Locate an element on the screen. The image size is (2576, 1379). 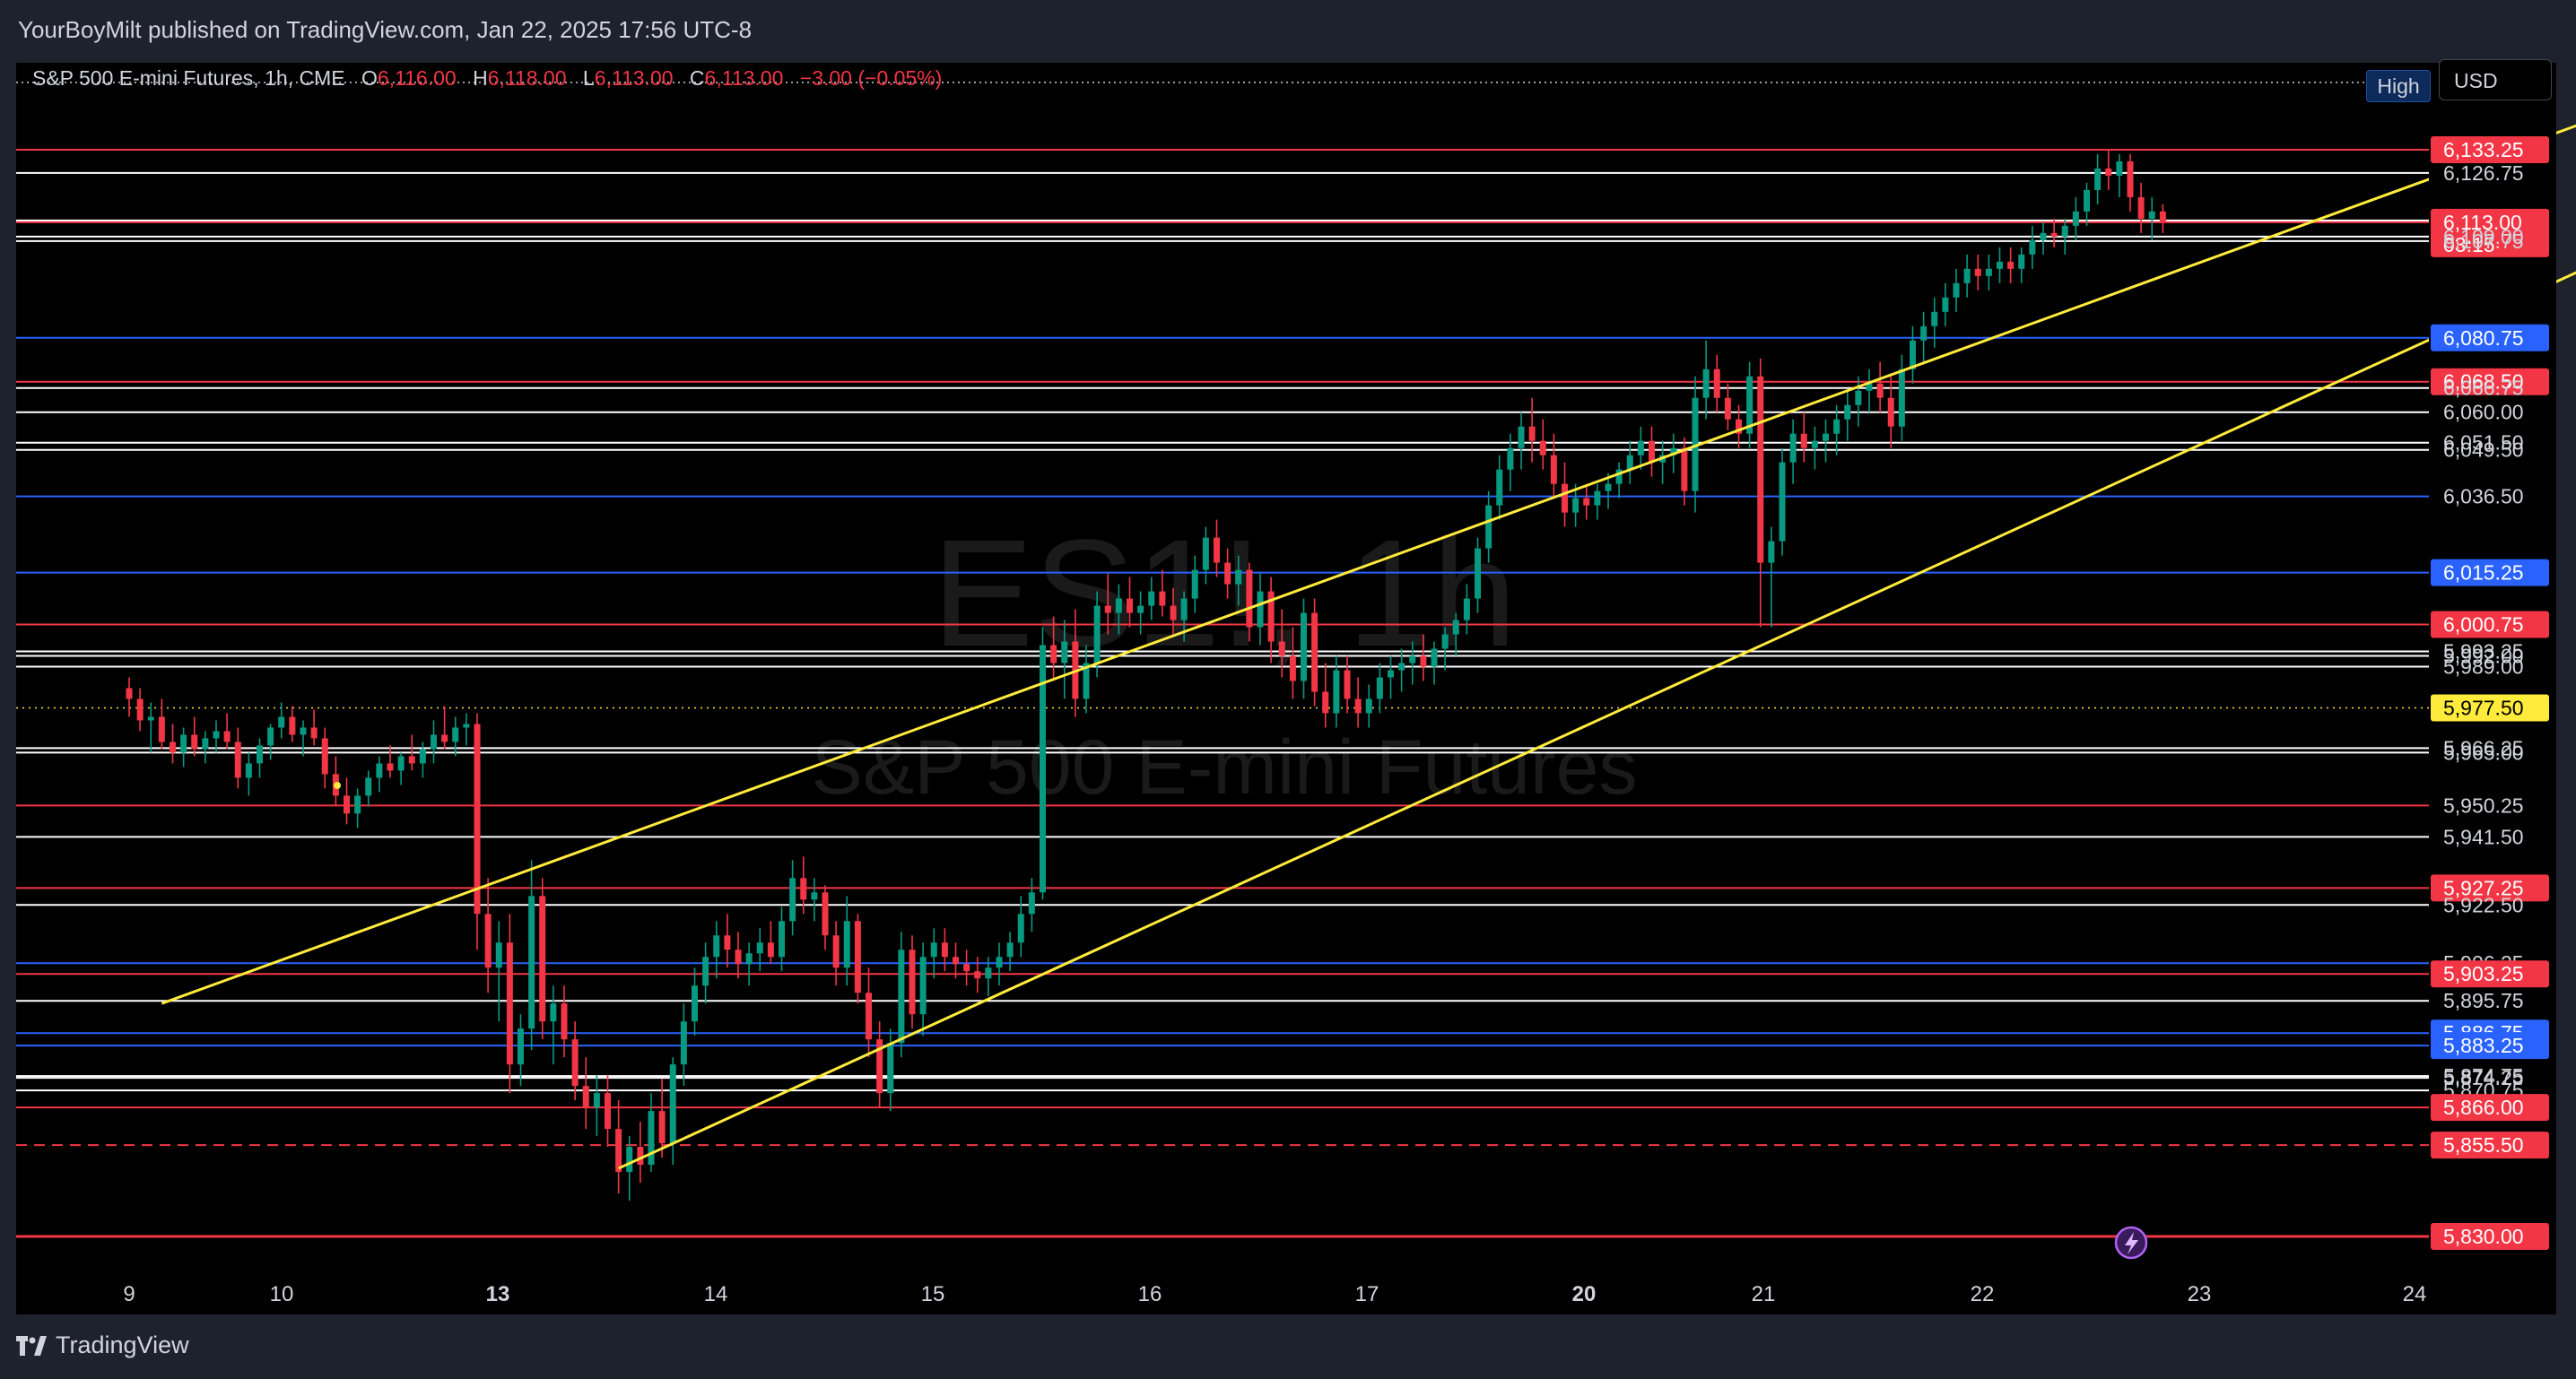
legend-low-label: L is located at coordinates (588, 78).